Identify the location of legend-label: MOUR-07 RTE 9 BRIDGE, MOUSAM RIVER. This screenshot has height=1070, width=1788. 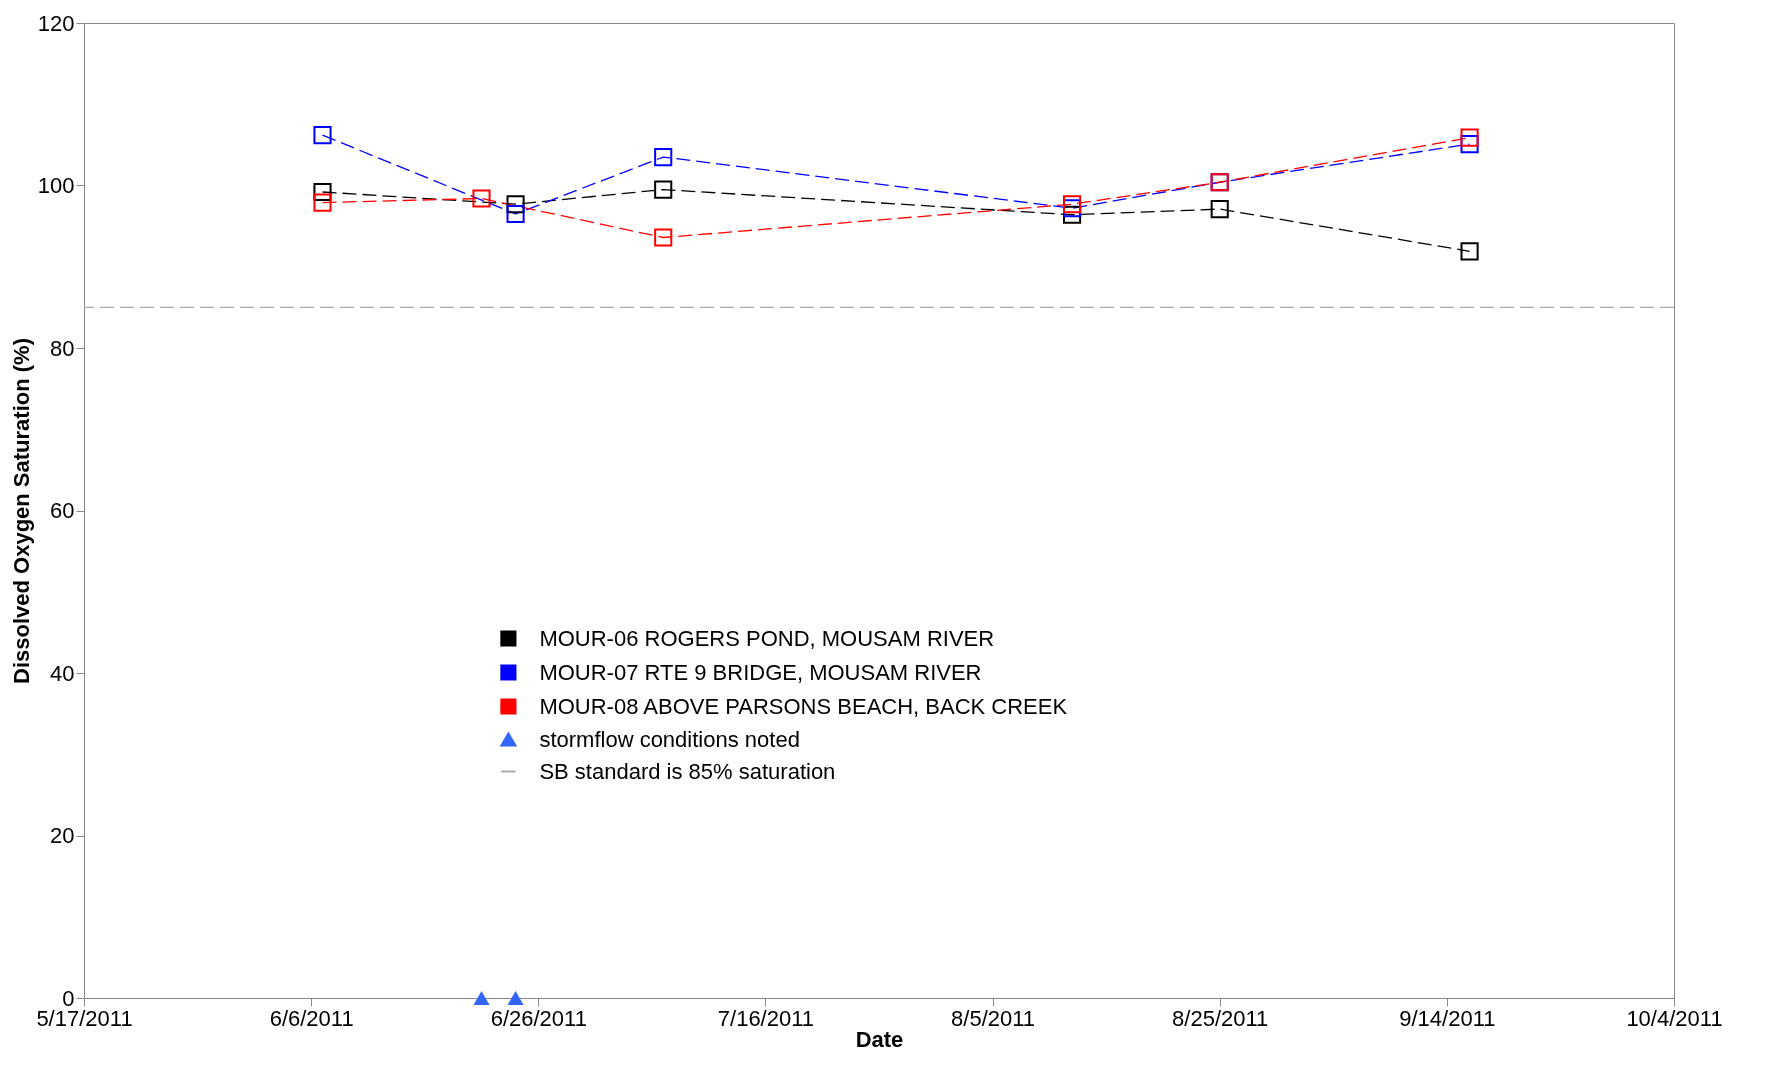
(760, 672).